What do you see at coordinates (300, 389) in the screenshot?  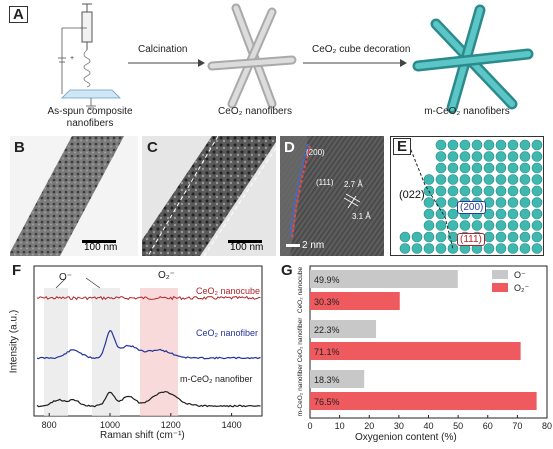 I see `bar-category-label: m-CeO₂ nanofiber` at bounding box center [300, 389].